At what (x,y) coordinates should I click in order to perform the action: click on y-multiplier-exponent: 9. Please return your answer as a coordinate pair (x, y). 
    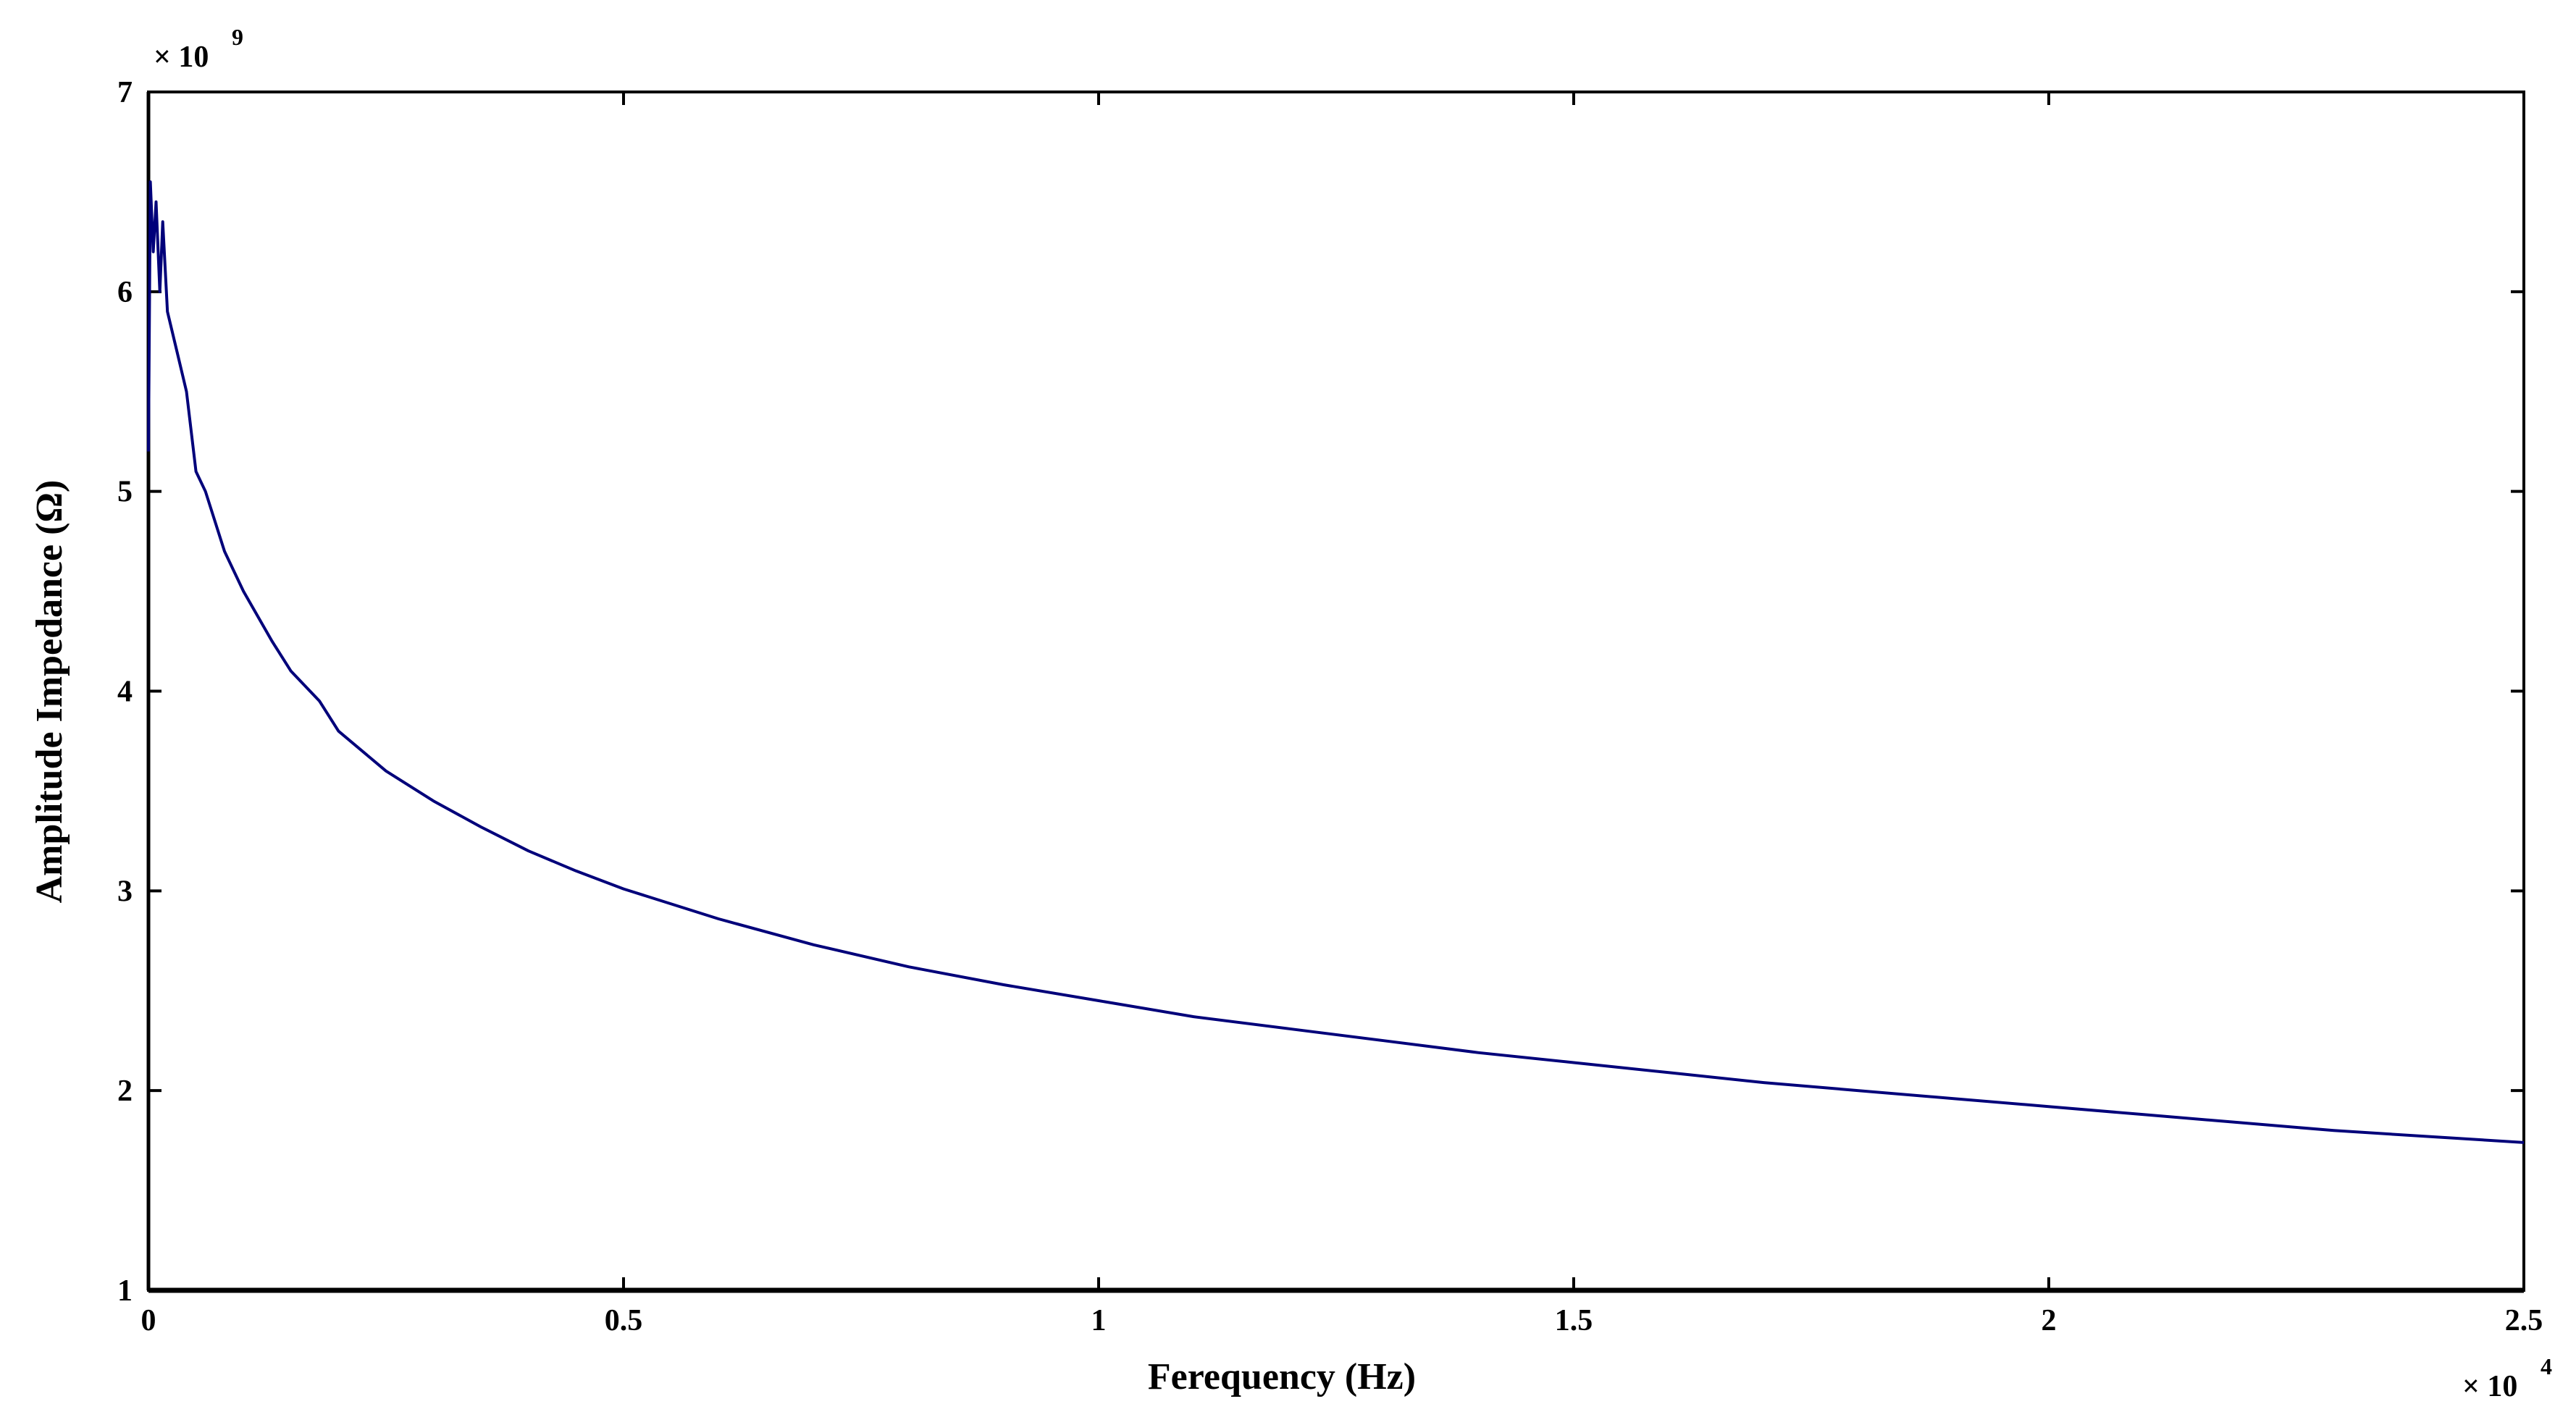
    Looking at the image, I should click on (237, 37).